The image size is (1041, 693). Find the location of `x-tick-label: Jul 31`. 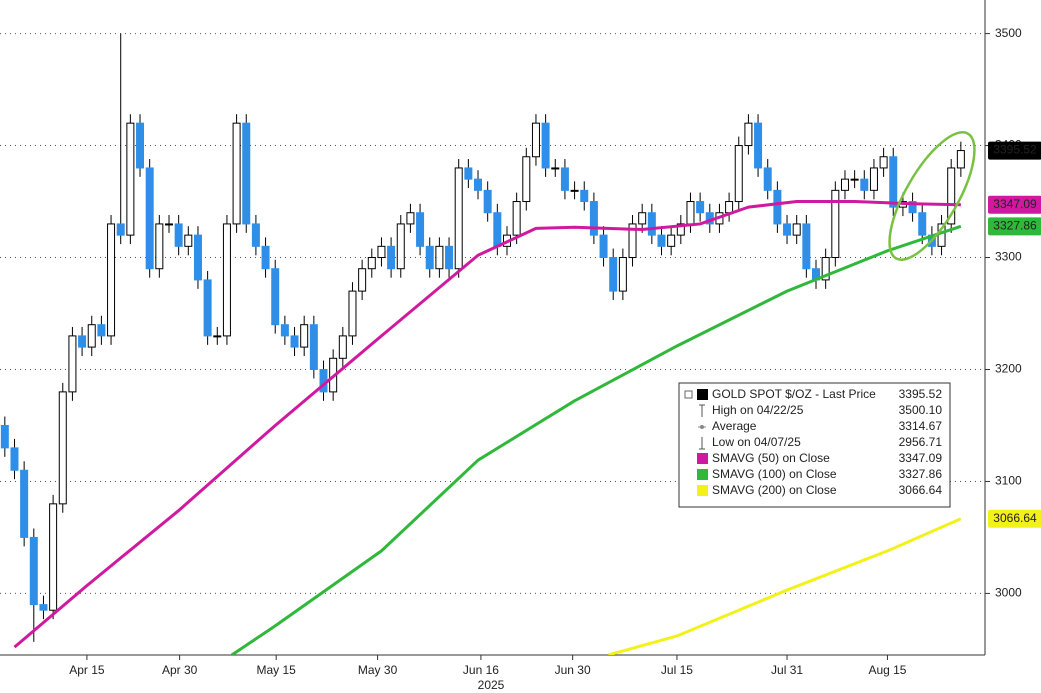

x-tick-label: Jul 31 is located at coordinates (787, 670).